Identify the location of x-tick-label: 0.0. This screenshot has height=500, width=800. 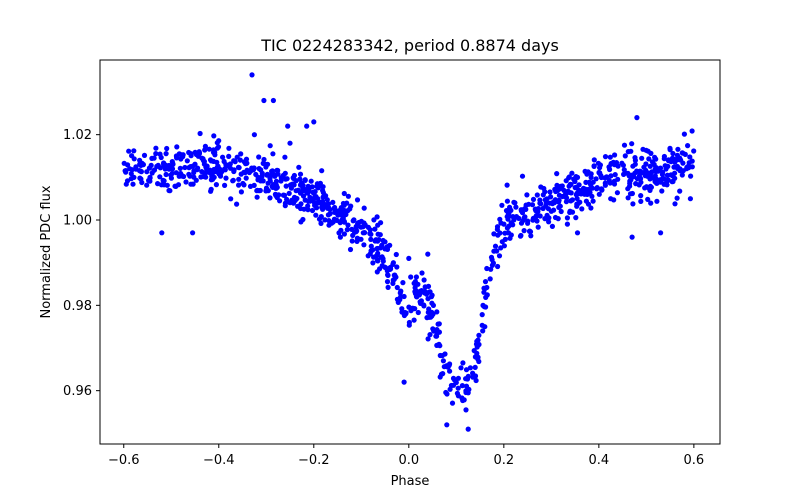
(408, 460).